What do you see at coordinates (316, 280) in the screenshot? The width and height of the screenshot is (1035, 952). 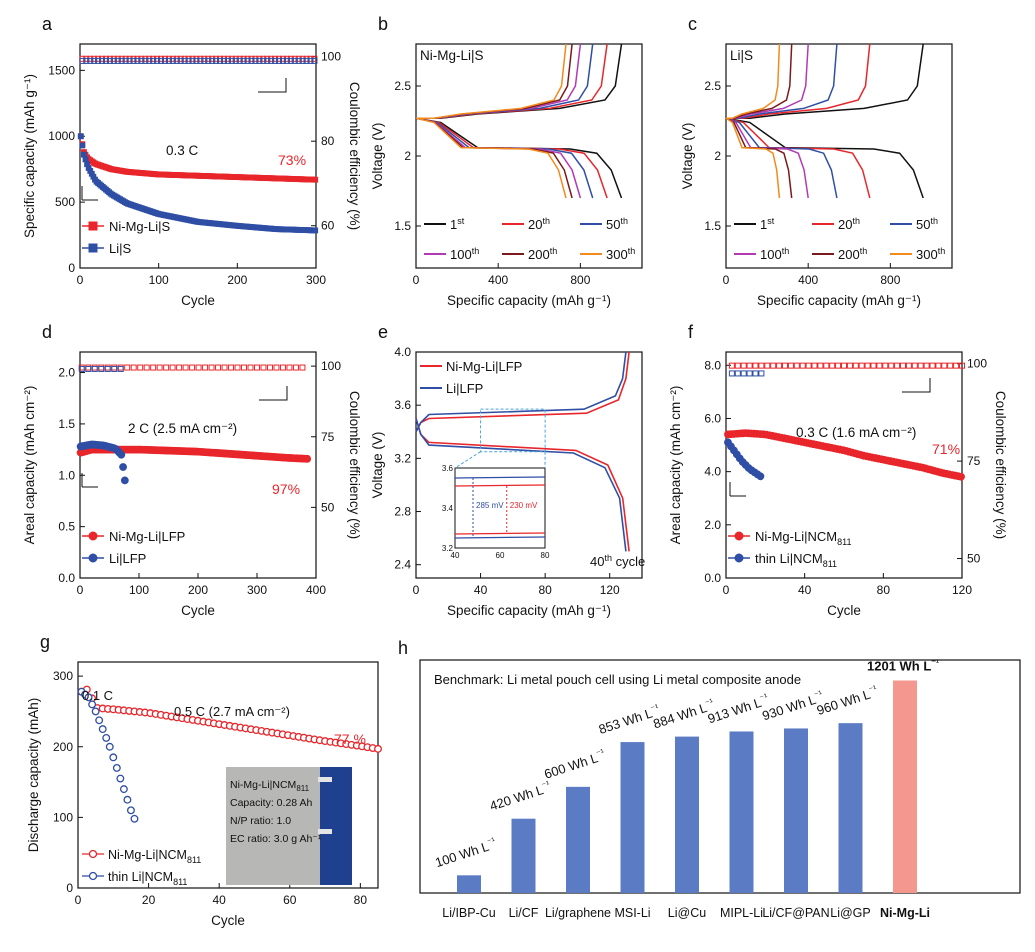 I see `x-tick-label: 300` at bounding box center [316, 280].